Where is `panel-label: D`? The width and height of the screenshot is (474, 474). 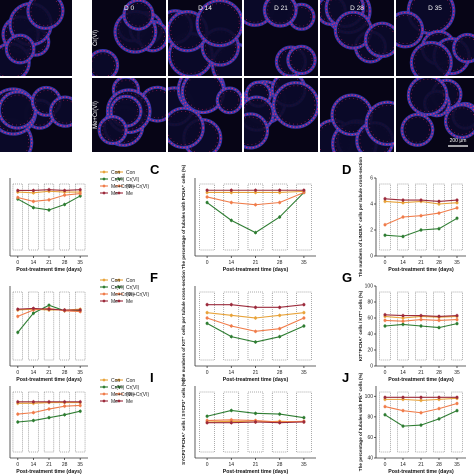
panel-label: D is located at coordinates (346, 169).